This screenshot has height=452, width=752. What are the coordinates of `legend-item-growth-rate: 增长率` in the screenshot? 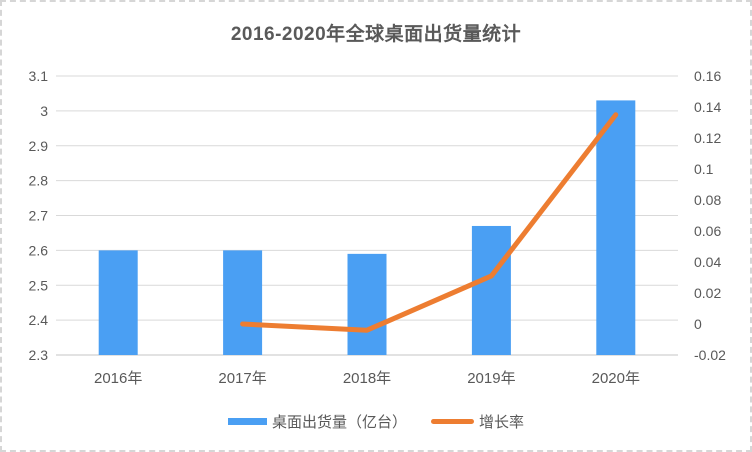 It's located at (477, 421).